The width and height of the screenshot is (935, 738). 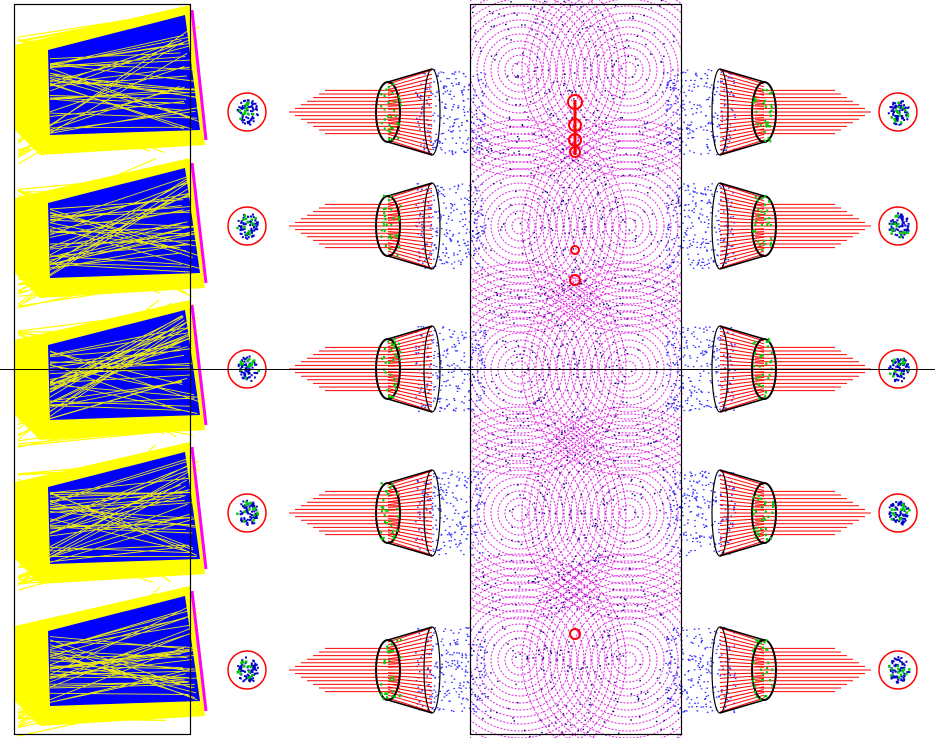 I want to click on halo-hits, so click(x=610, y=652).